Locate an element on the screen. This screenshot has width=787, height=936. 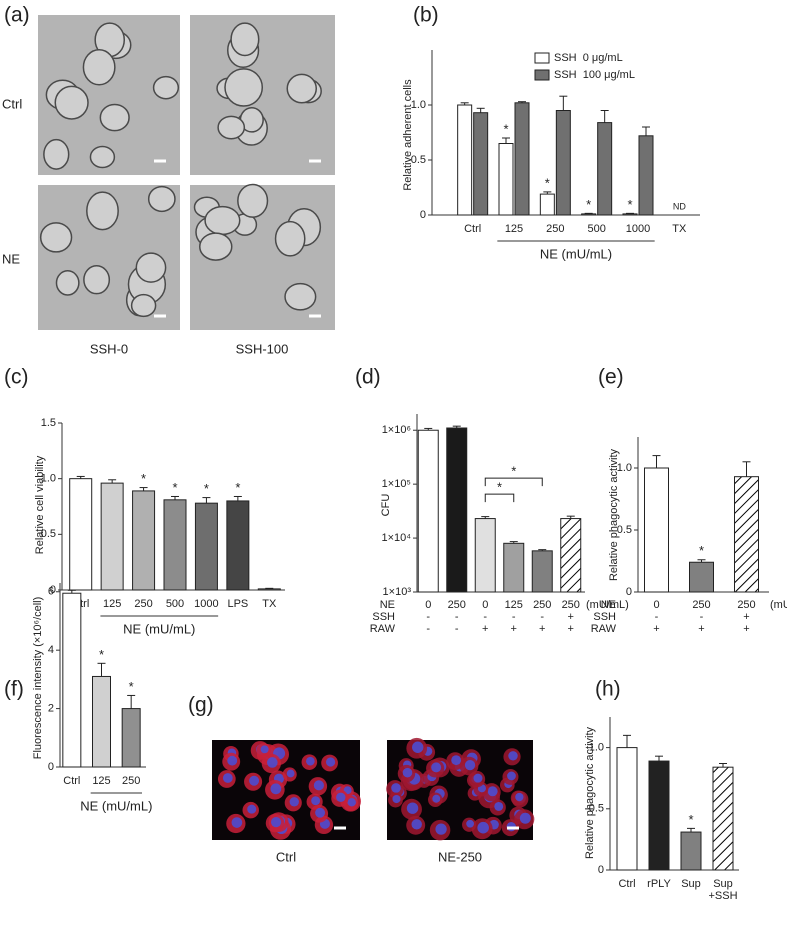
panel-label: (a) is located at coordinates (17, 15).